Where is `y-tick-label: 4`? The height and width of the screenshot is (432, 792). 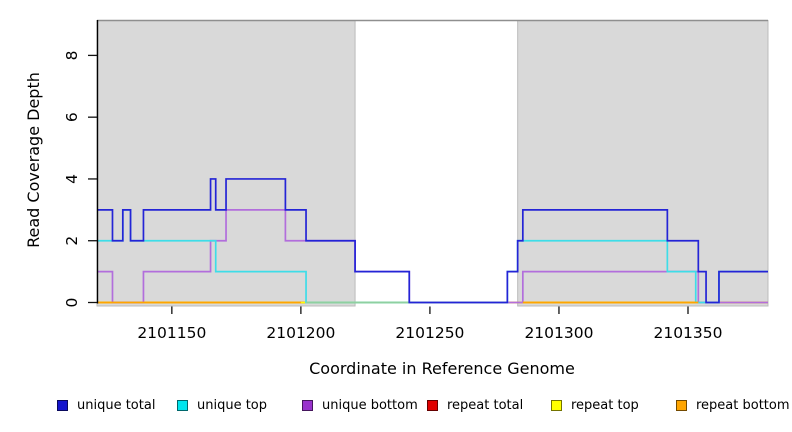
y-tick-label: 4 is located at coordinates (72, 179).